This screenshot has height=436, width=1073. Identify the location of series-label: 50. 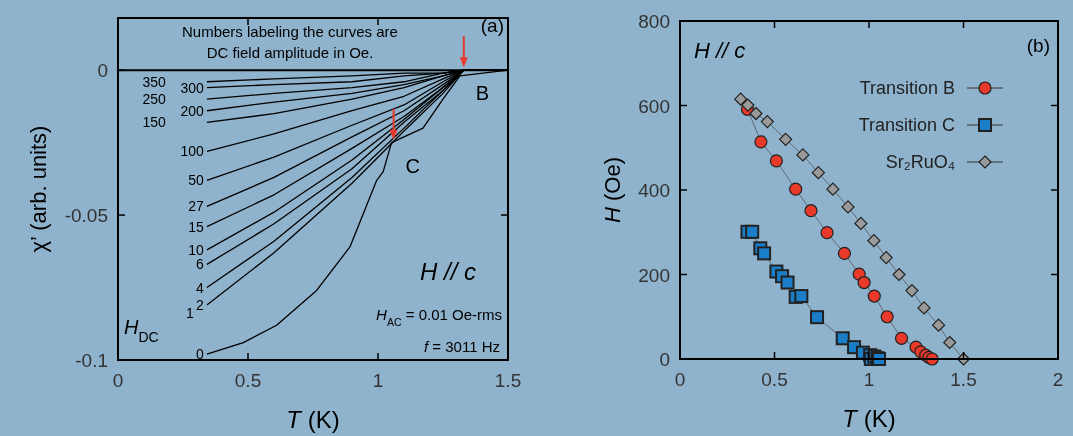
(196, 180).